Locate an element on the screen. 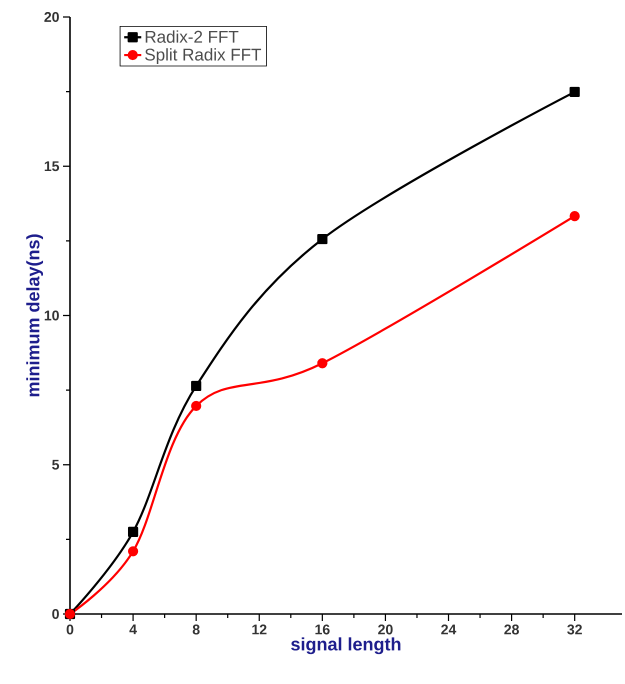  x-axis-title: signal length is located at coordinates (345, 645).